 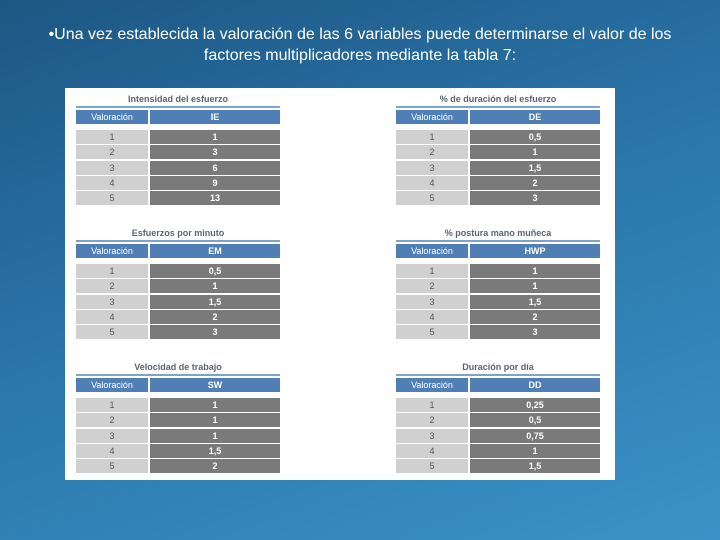 What do you see at coordinates (498, 234) in the screenshot?
I see `table-title: % postura mano muñeca` at bounding box center [498, 234].